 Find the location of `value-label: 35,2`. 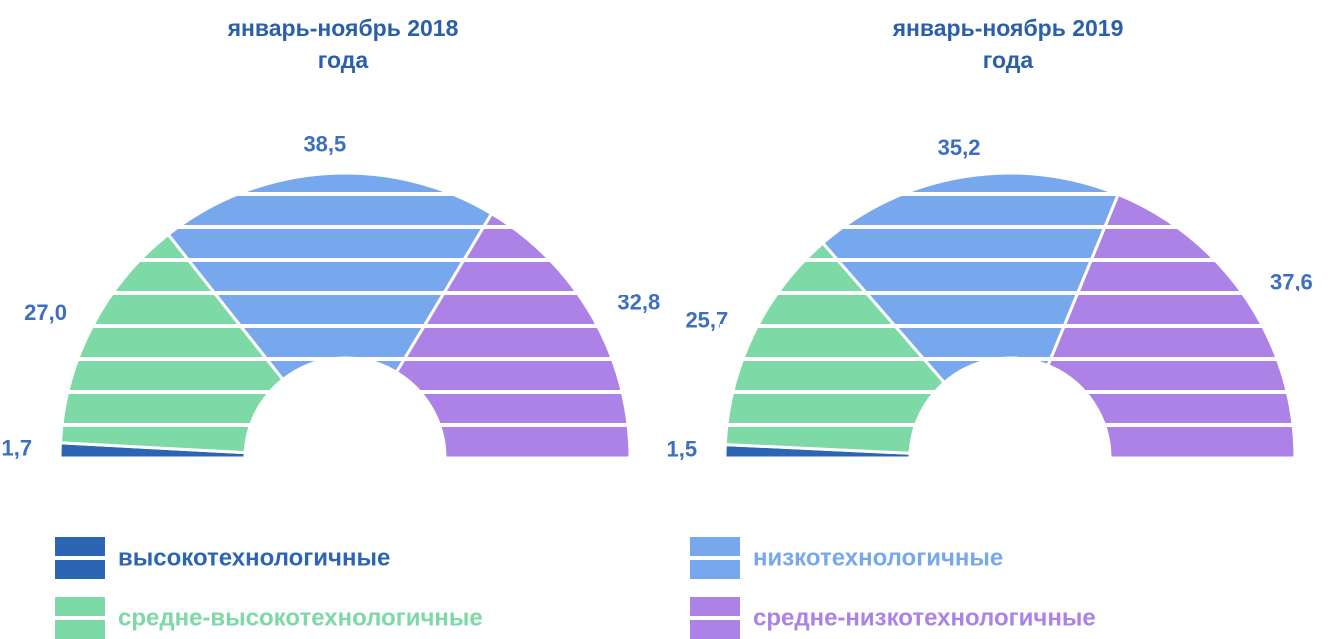

value-label: 35,2 is located at coordinates (959, 147).